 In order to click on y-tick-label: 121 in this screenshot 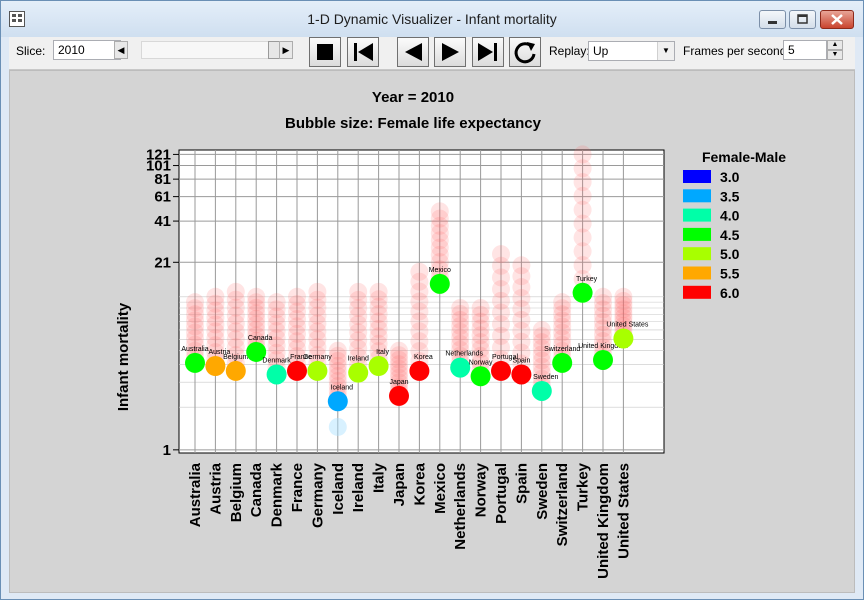, I will do `click(158, 154)`.